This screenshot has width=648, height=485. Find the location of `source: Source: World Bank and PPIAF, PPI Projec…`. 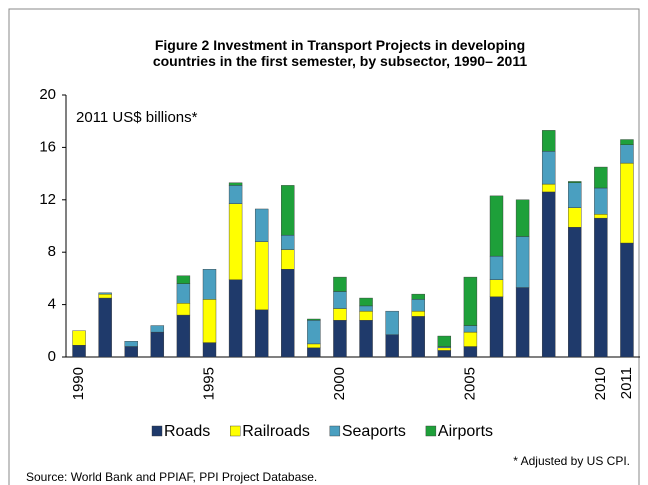

source: Source: World Bank and PPIAF, PPI Projec… is located at coordinates (171, 477).